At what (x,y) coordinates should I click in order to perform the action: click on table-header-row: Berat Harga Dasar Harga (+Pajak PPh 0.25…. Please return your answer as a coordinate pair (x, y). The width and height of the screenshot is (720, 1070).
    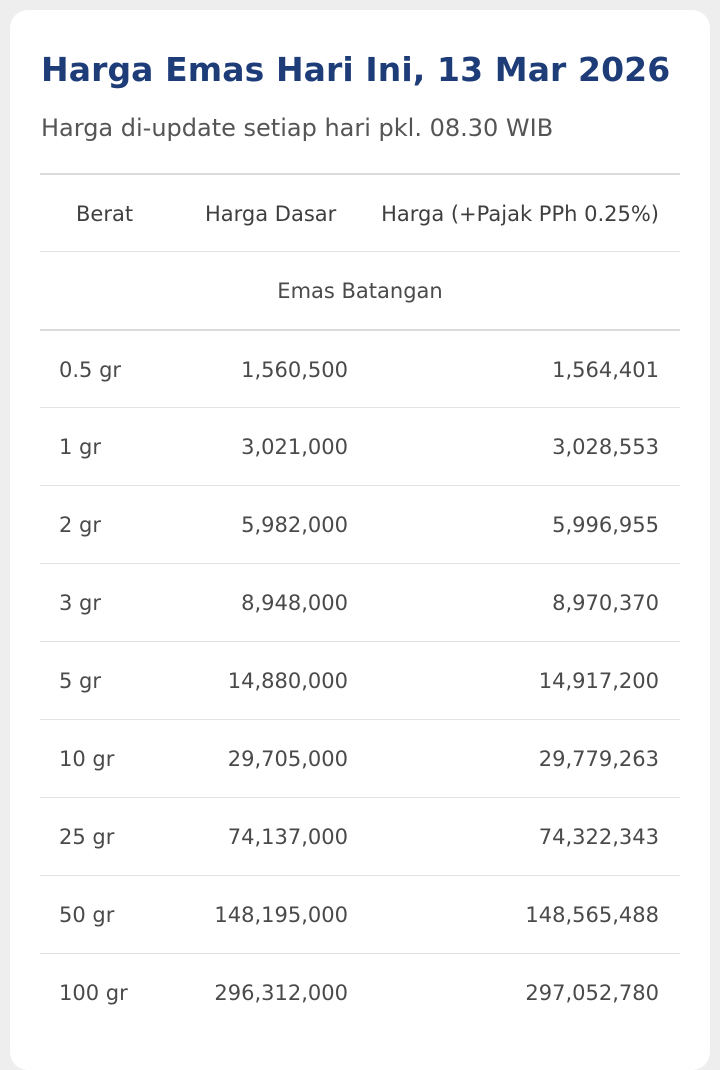
    Looking at the image, I should click on (360, 212).